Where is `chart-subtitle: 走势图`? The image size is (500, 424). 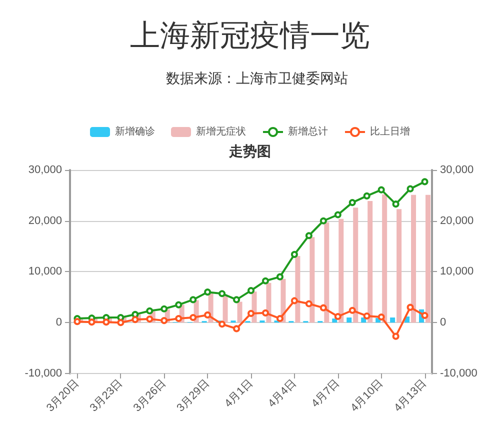
chart-subtitle: 走势图 is located at coordinates (249, 152).